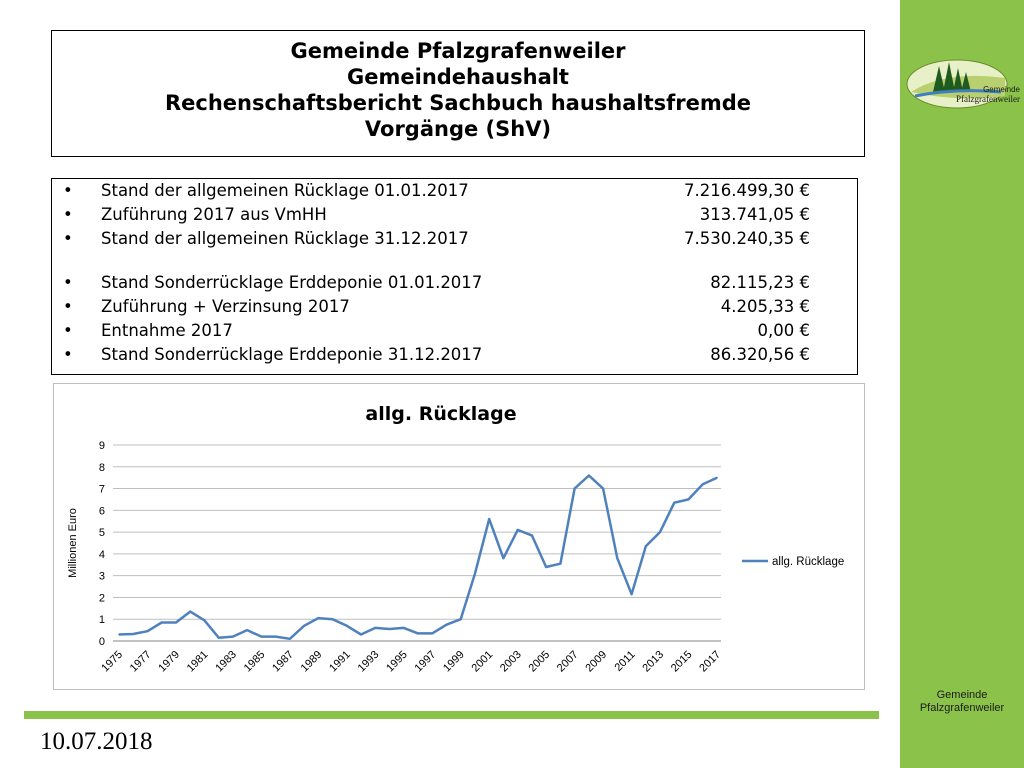 This screenshot has width=1024, height=768. What do you see at coordinates (397, 662) in the screenshot?
I see `x-tick-label: 1995` at bounding box center [397, 662].